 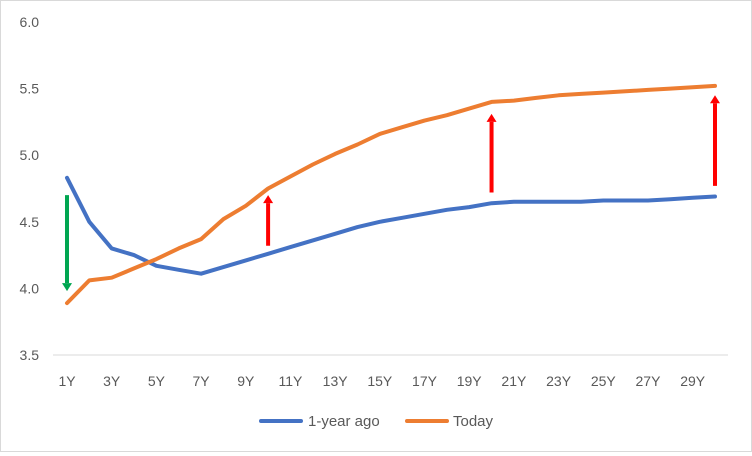 I want to click on x-tick-label: 11Y, so click(x=291, y=381).